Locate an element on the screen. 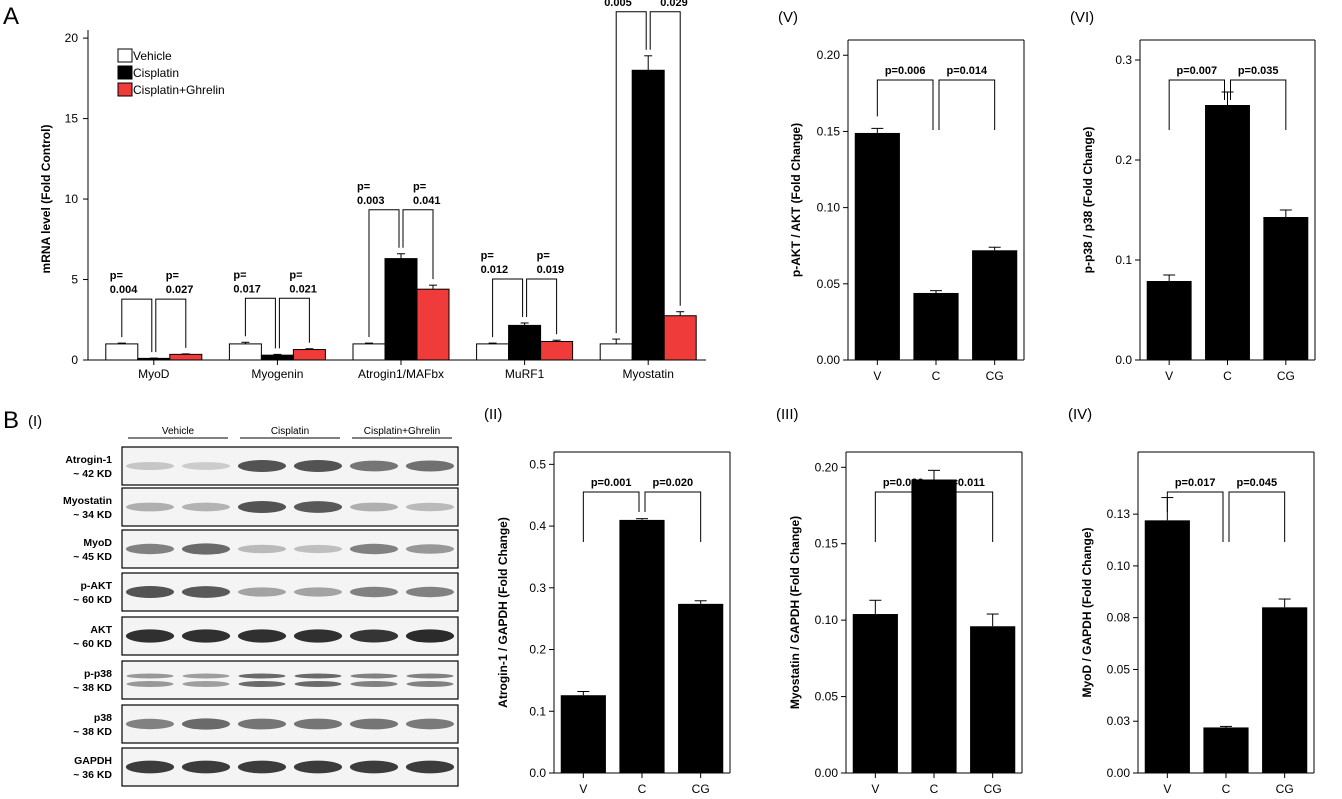 The image size is (1342, 799). y-axis-title: MyoD / GAPDH (Fold Change) is located at coordinates (1087, 613).